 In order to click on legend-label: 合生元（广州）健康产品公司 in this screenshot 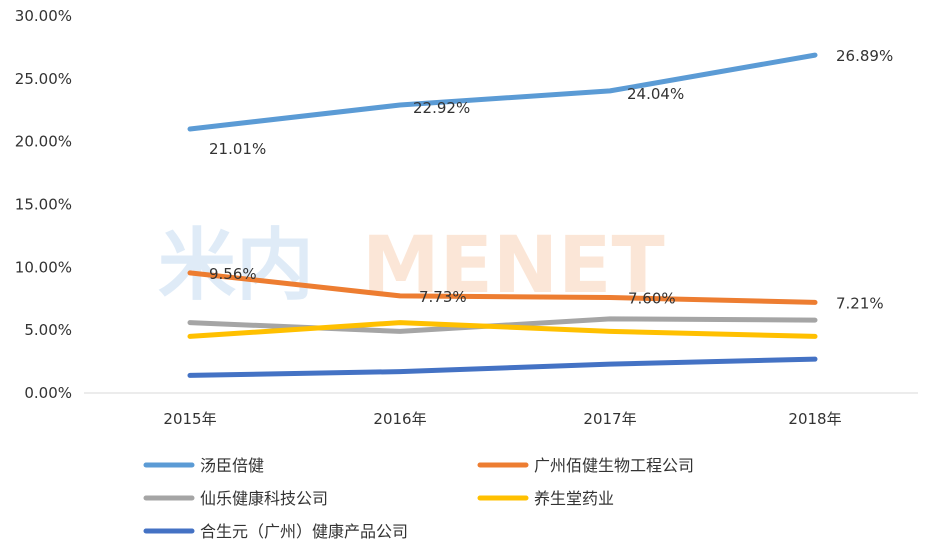, I will do `click(304, 531)`.